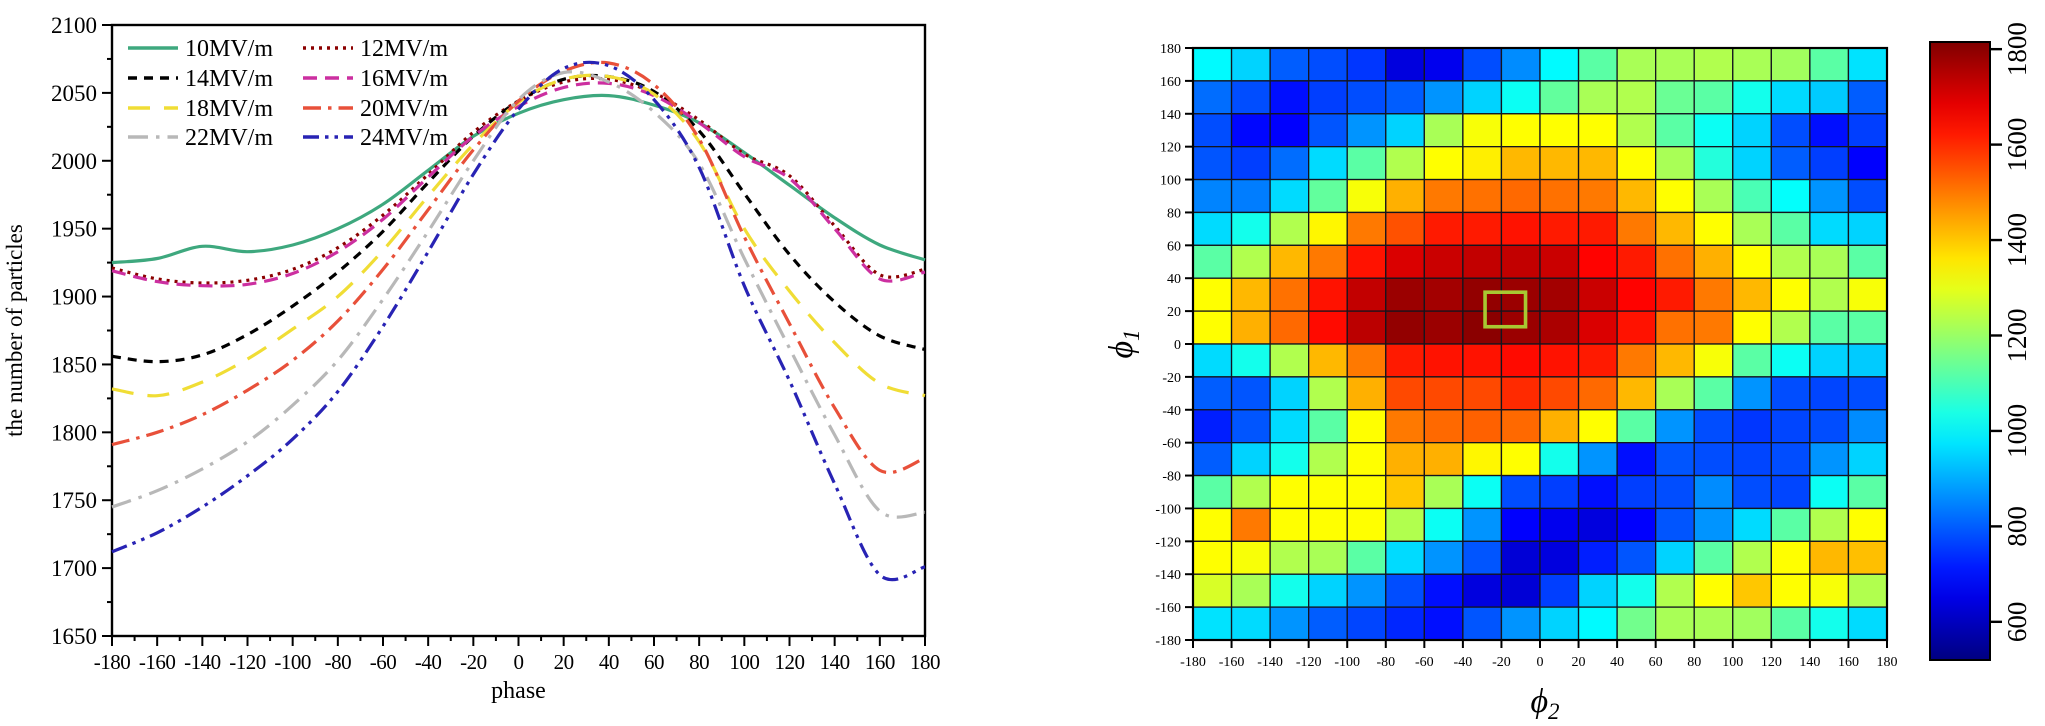 The width and height of the screenshot is (2045, 726). What do you see at coordinates (1171, 444) in the screenshot?
I see `heatmap-y-tick-label: -60` at bounding box center [1171, 444].